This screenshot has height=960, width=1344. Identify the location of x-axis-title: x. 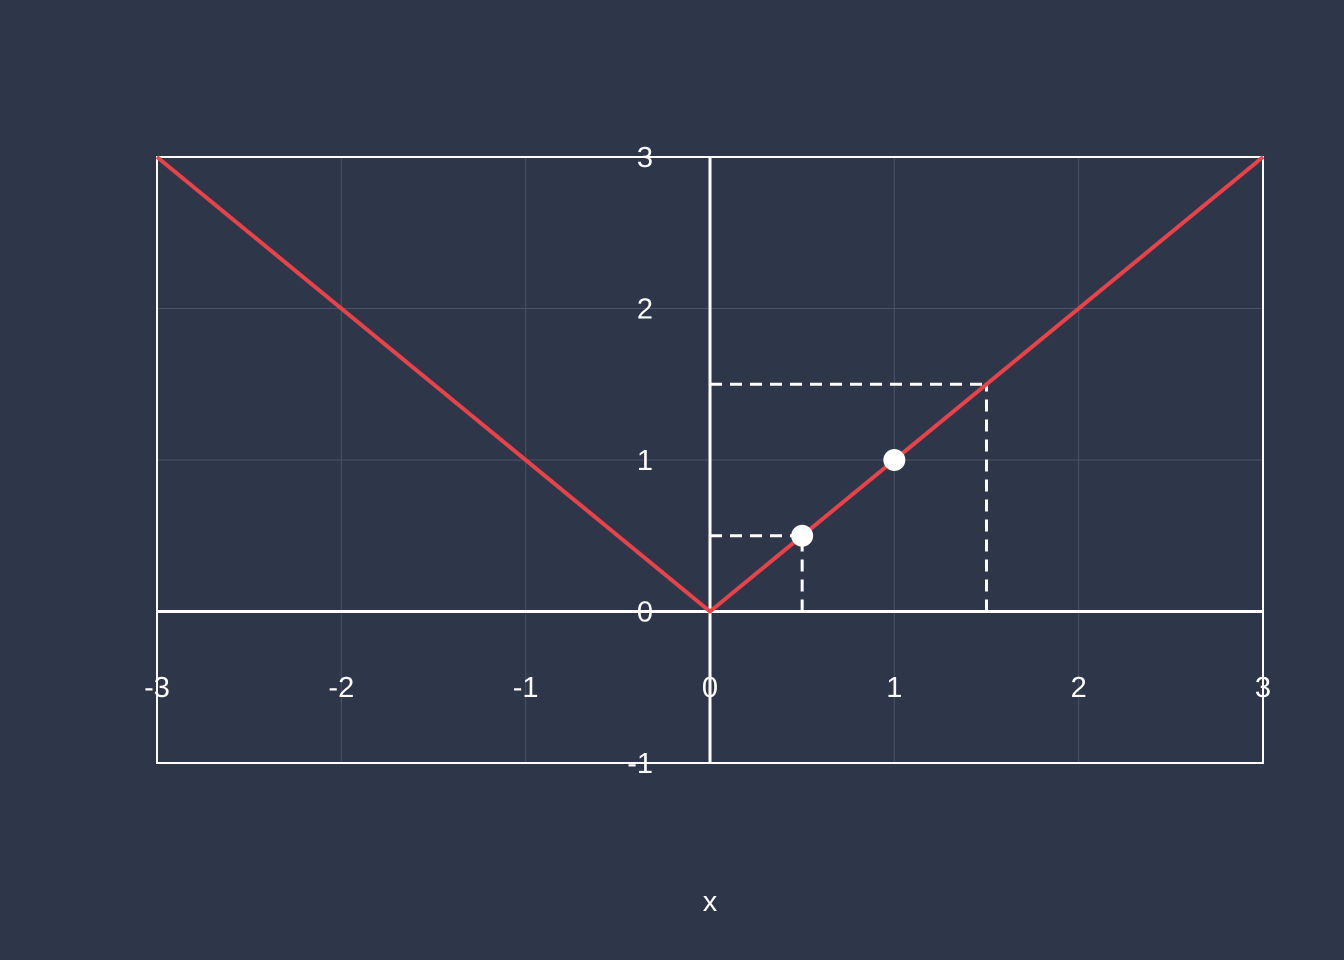
(710, 902).